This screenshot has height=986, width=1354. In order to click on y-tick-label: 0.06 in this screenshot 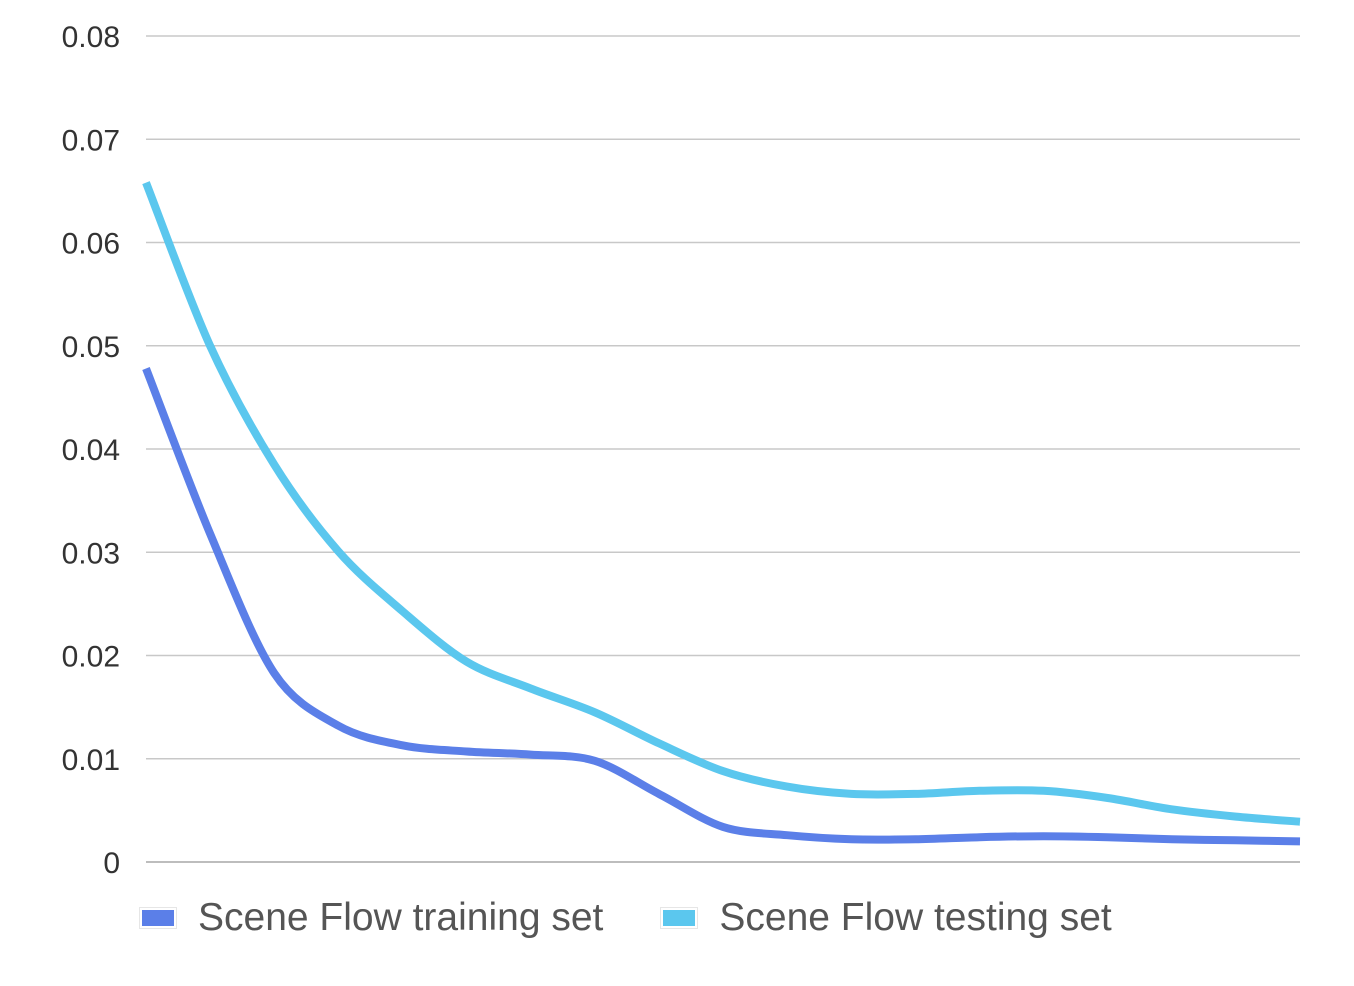, I will do `click(91, 244)`.